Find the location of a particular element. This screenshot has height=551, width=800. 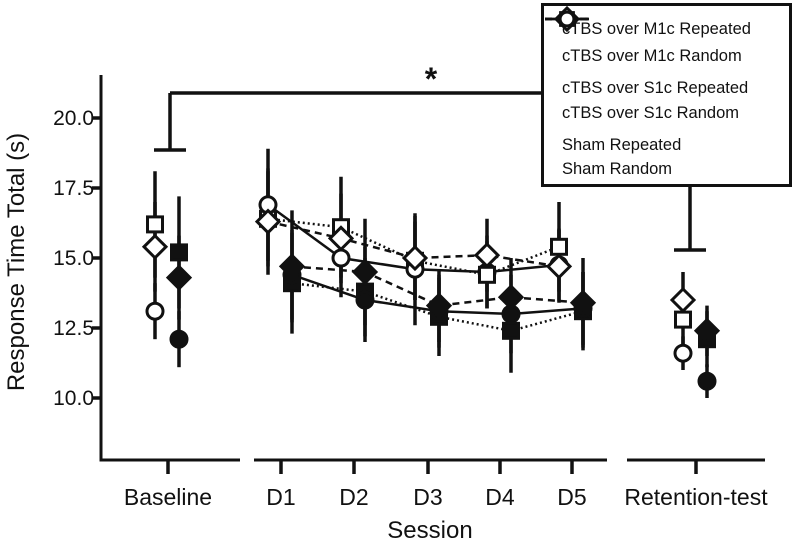

x-category-label: D5 is located at coordinates (571, 497).